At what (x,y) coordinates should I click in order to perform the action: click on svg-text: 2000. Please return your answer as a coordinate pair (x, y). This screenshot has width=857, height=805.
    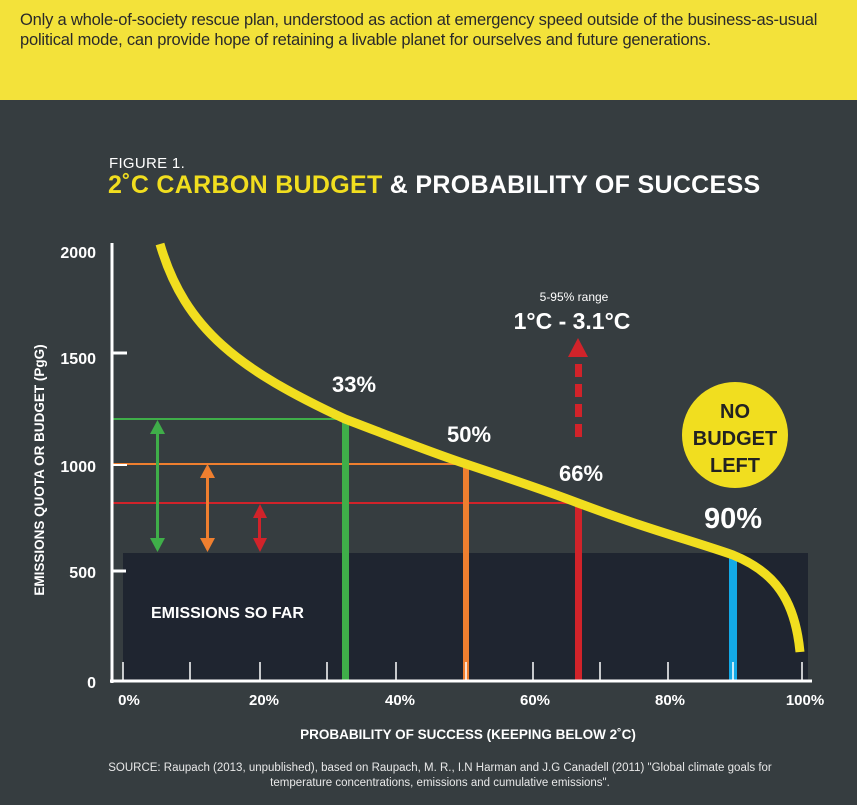
    Looking at the image, I should click on (78, 253).